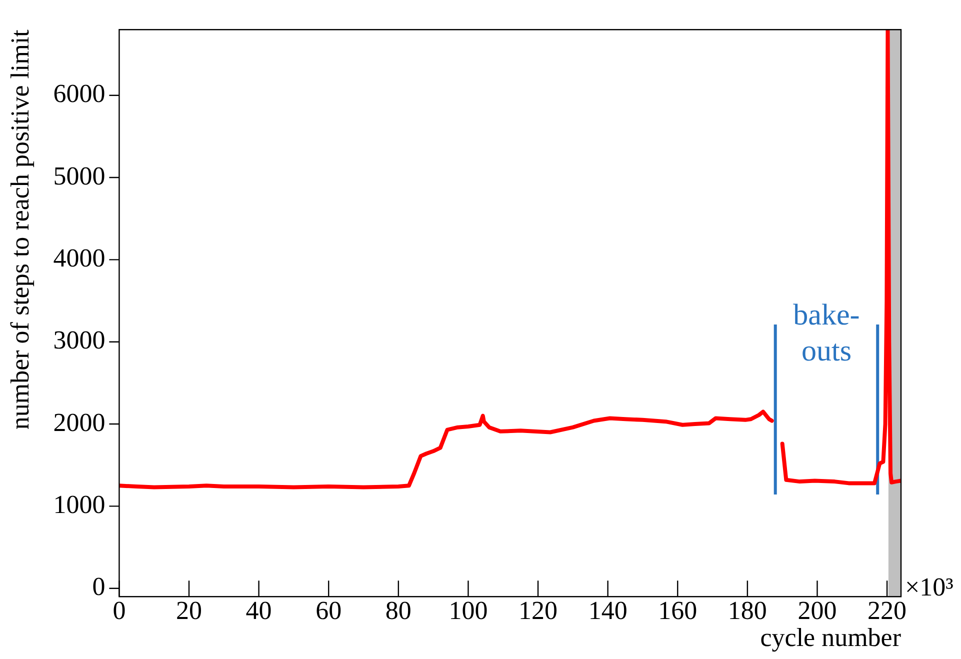 The image size is (961, 659). I want to click on x-axis-title: cycle number, so click(831, 637).